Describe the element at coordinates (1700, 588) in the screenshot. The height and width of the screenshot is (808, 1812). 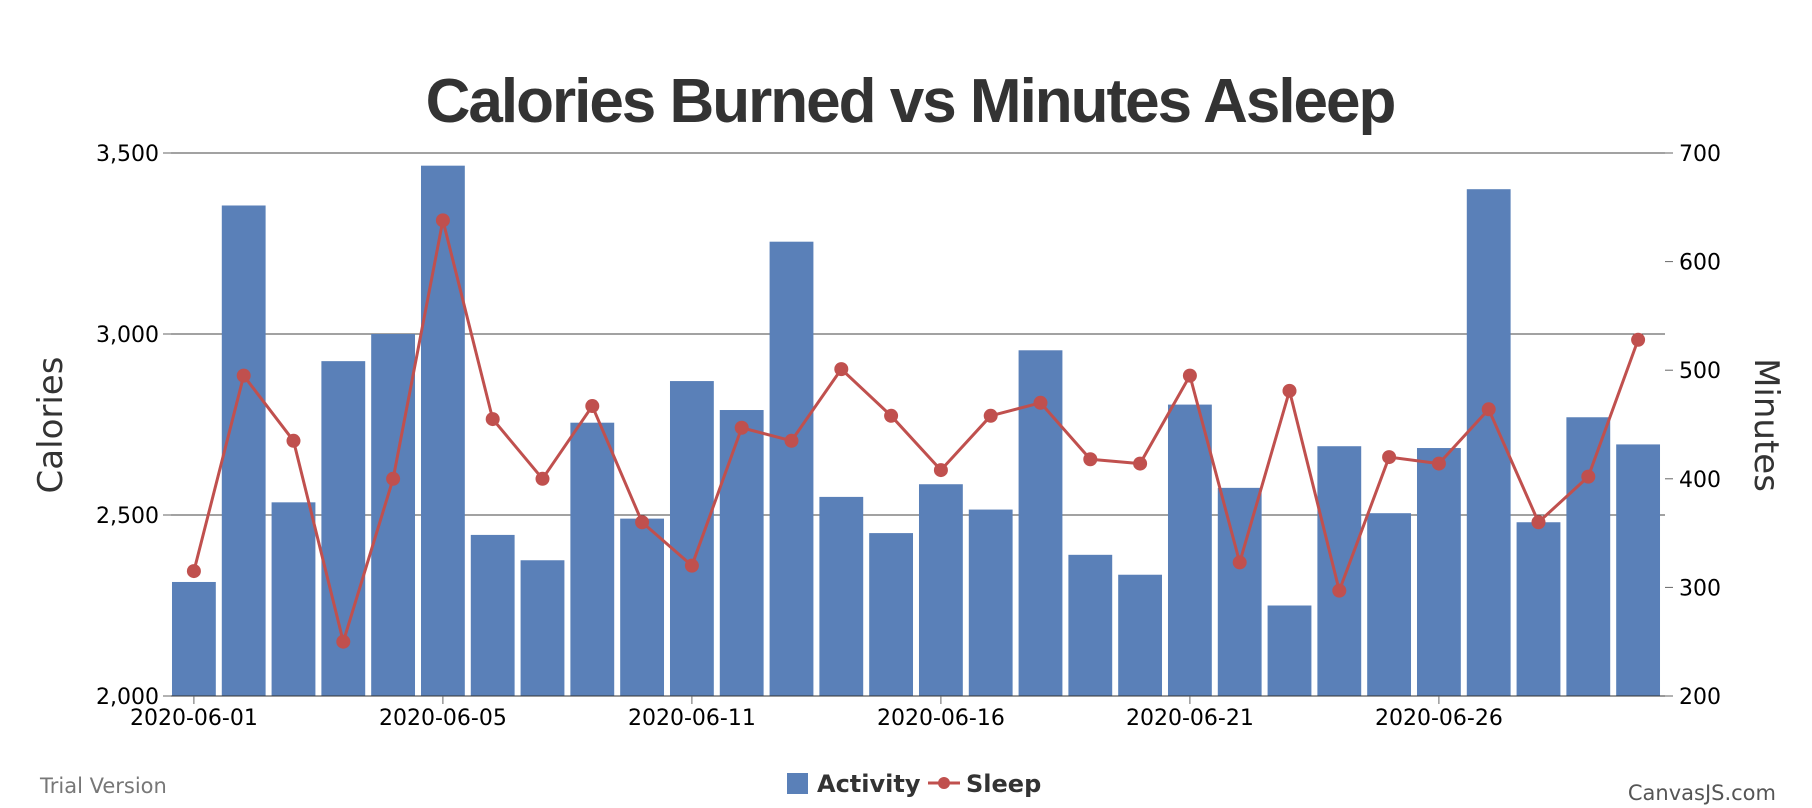
I see `y-right-tick-label: 300` at that location.